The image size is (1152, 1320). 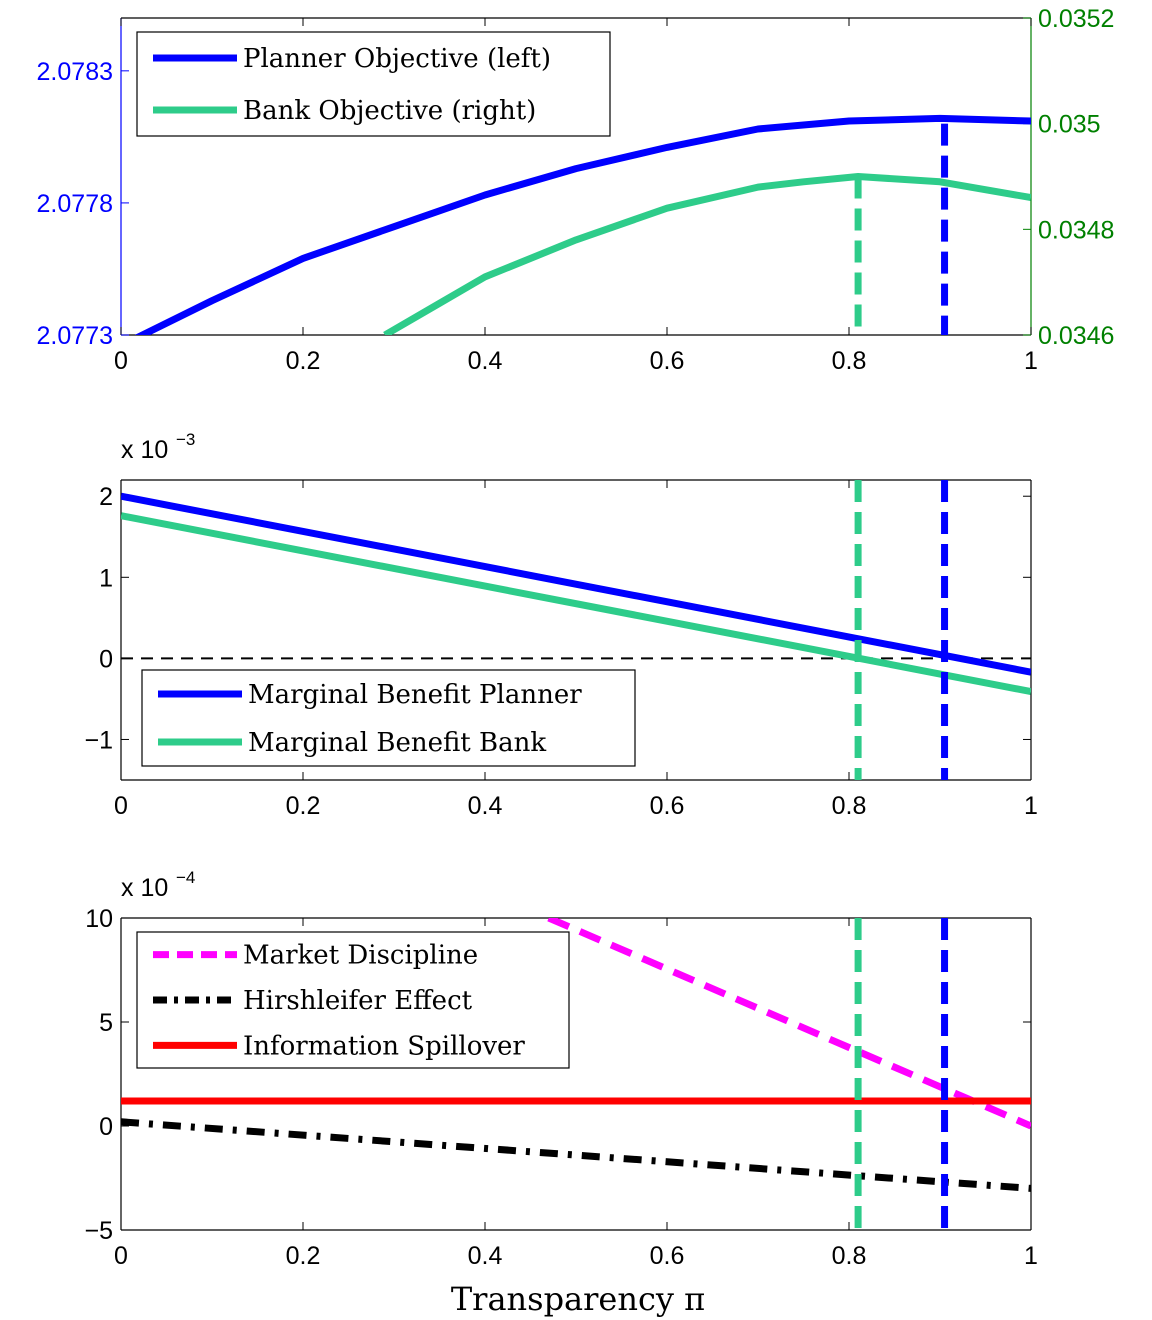 What do you see at coordinates (360, 956) in the screenshot?
I see `legend-label: Market Discipline` at bounding box center [360, 956].